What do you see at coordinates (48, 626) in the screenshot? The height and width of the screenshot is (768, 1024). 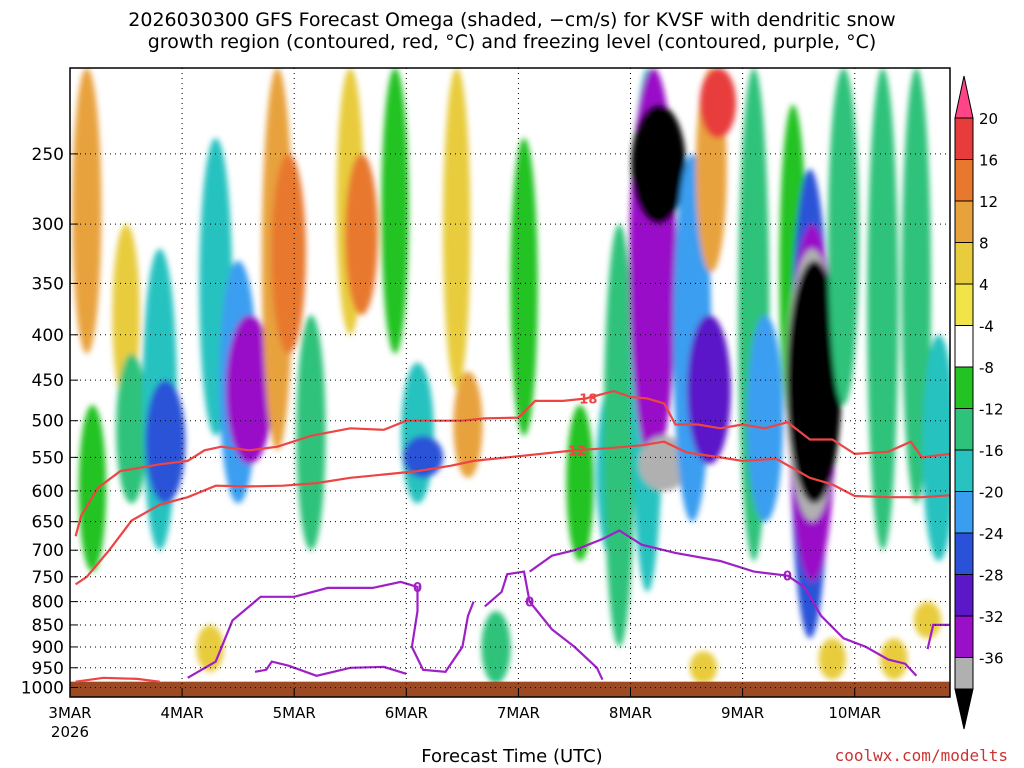 I see `y-tick-label: 850` at bounding box center [48, 626].